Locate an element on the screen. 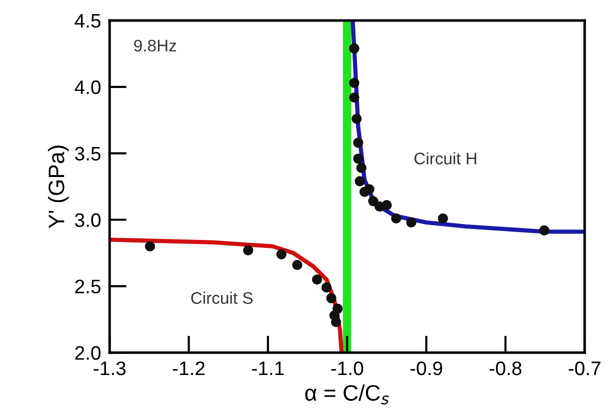 Image resolution: width=609 pixels, height=410 pixels. y-tick-label: 4.5 is located at coordinates (87, 21).